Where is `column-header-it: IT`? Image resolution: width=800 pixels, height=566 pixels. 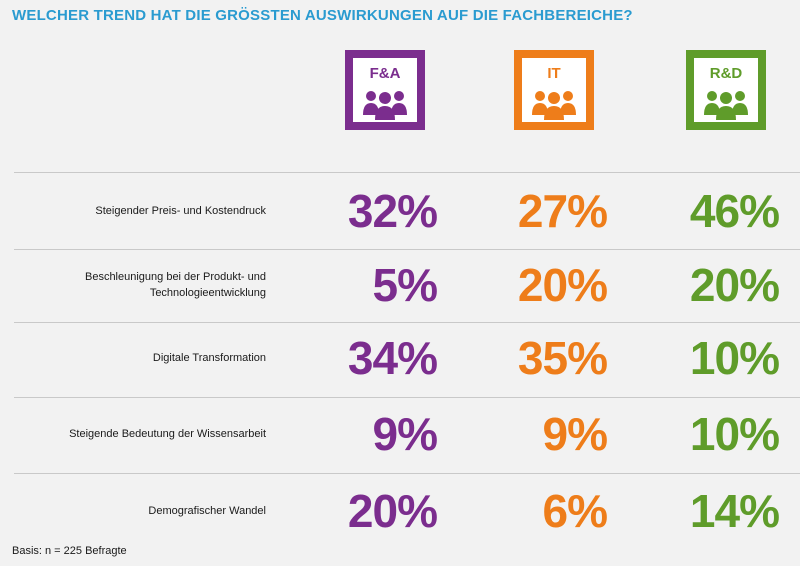
column-header-it: IT is located at coordinates (554, 90).